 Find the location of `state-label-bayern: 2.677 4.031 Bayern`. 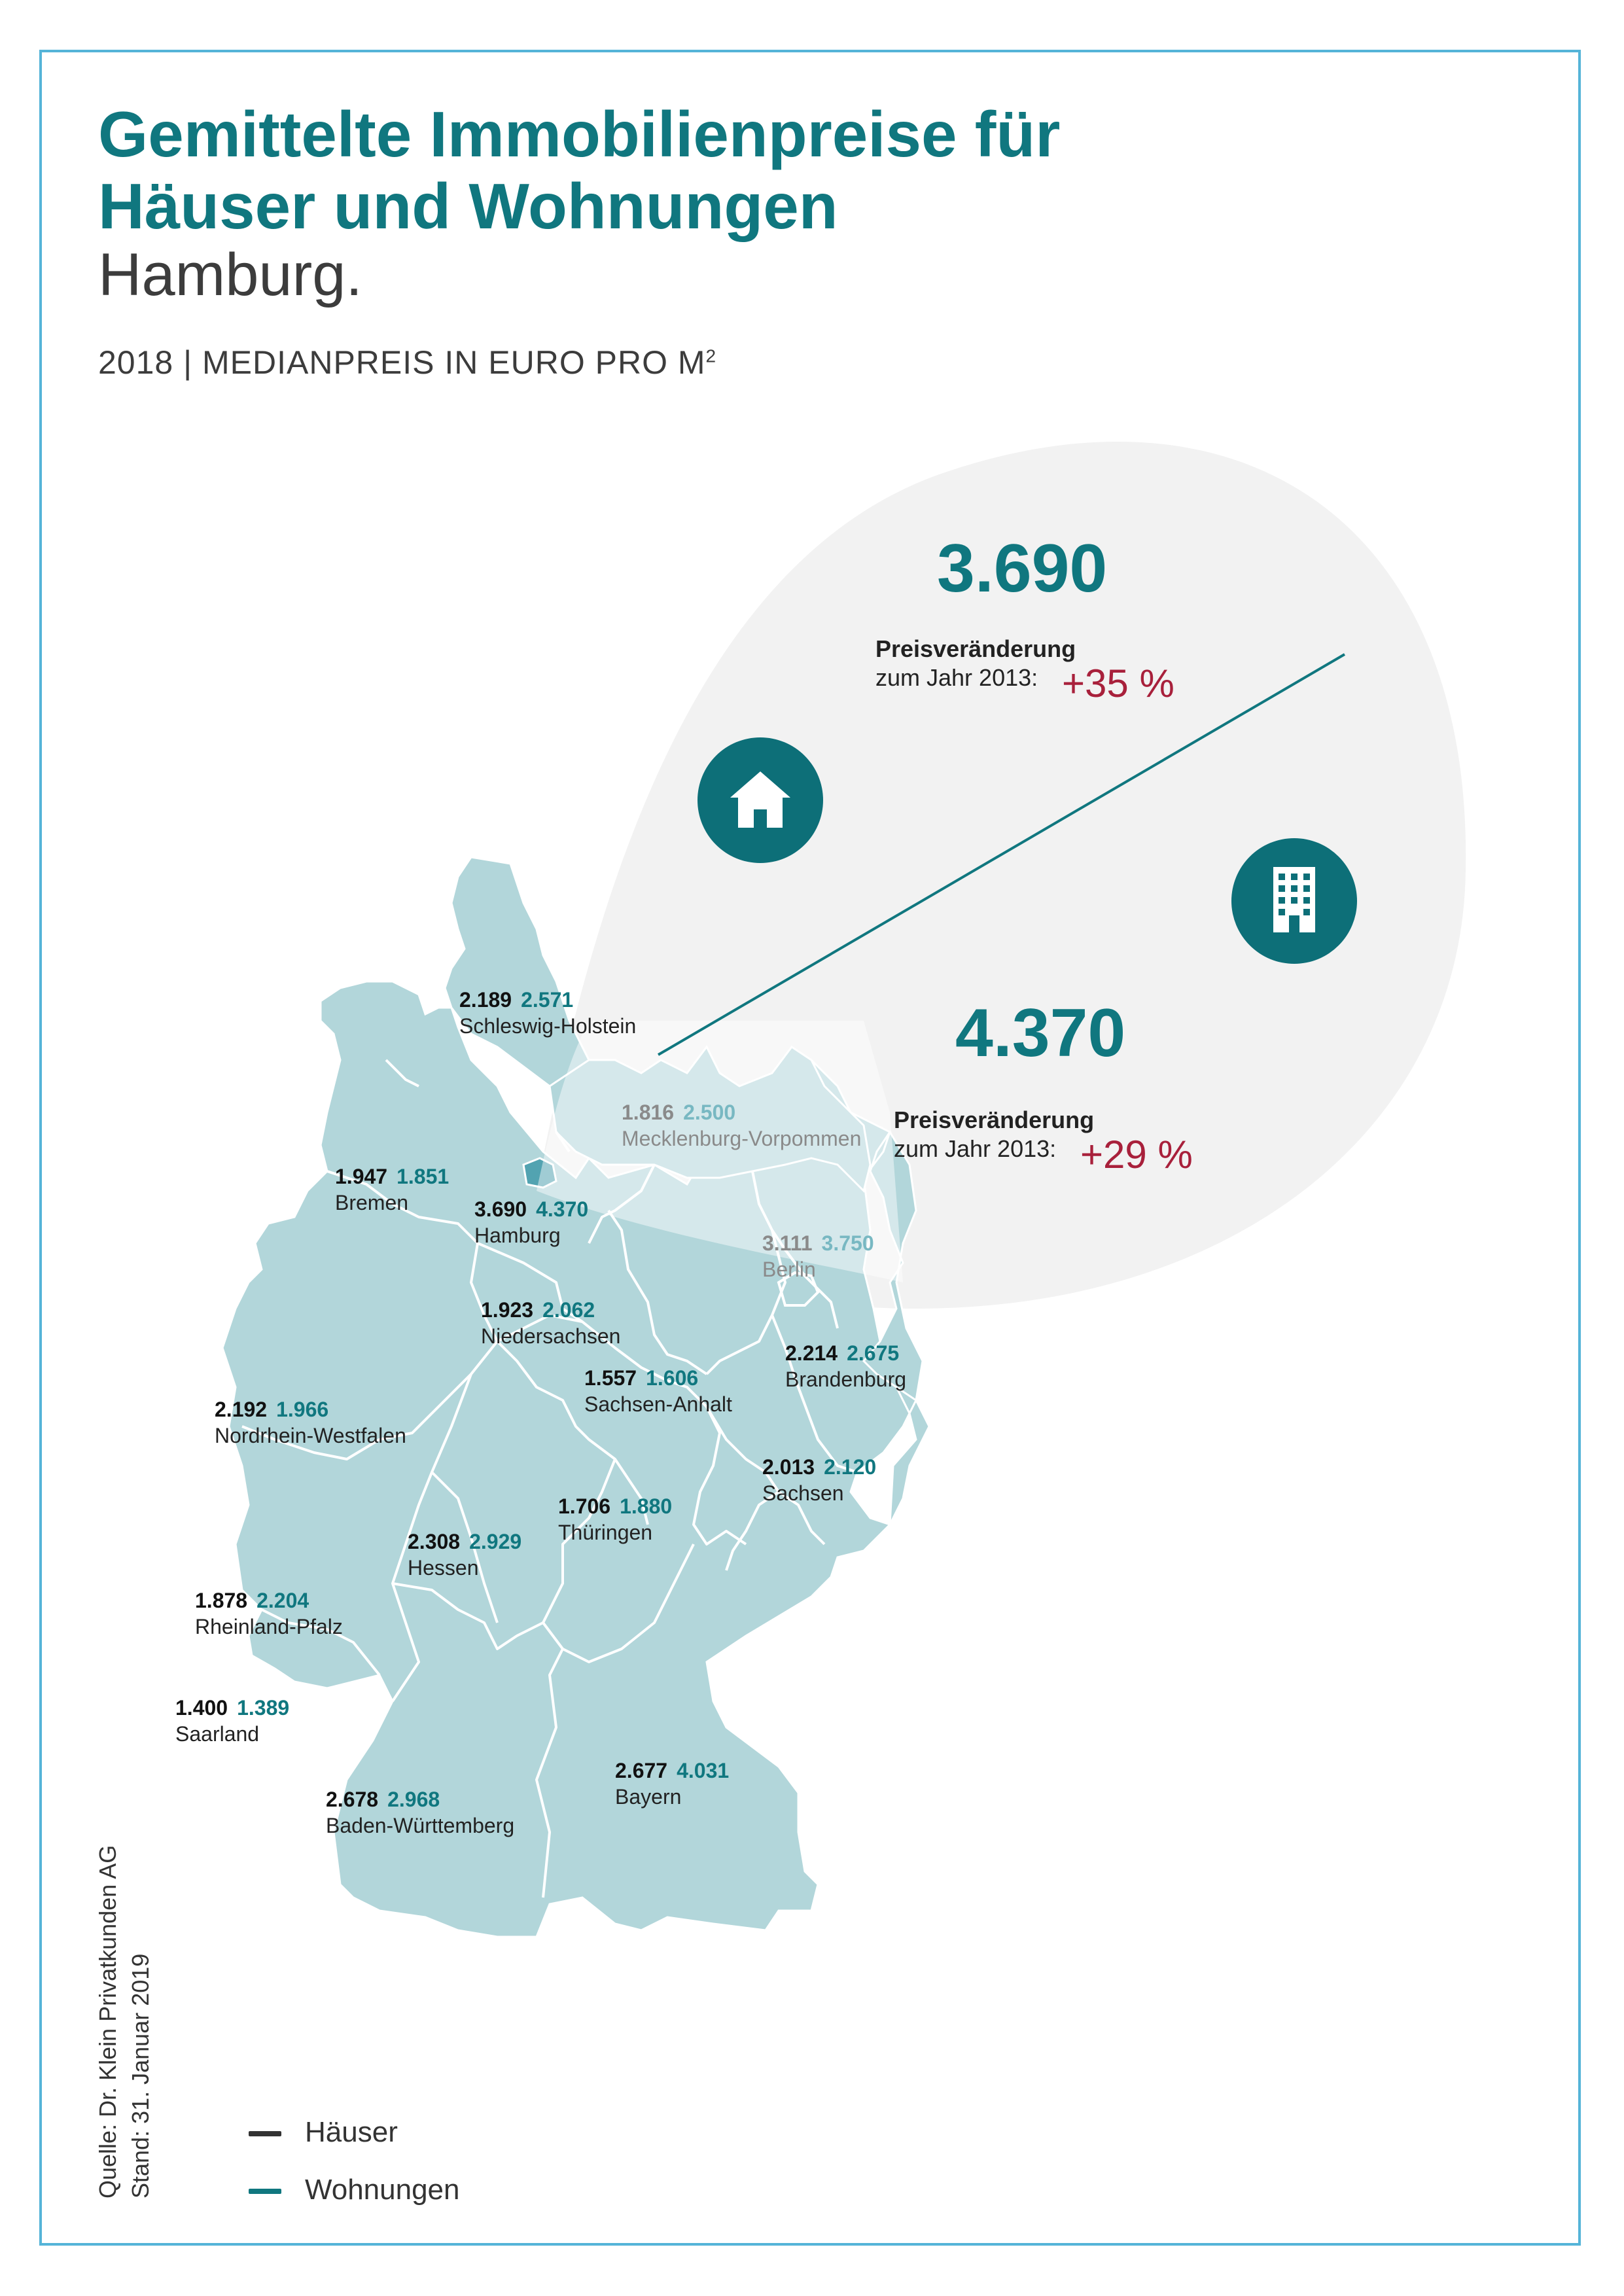

state-label-bayern: 2.677 4.031 Bayern is located at coordinates (672, 1783).